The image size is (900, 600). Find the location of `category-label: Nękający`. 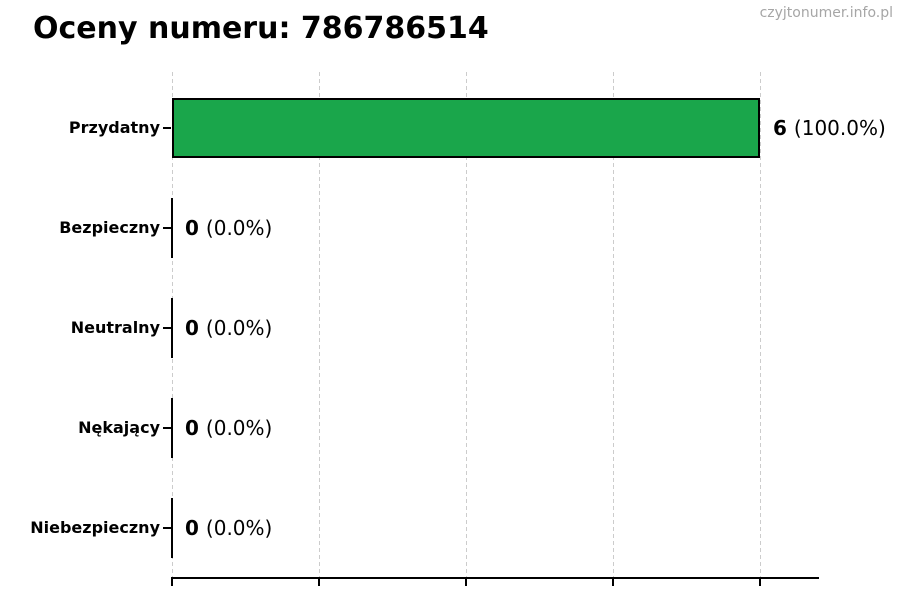

category-label: Nękający is located at coordinates (119, 427).